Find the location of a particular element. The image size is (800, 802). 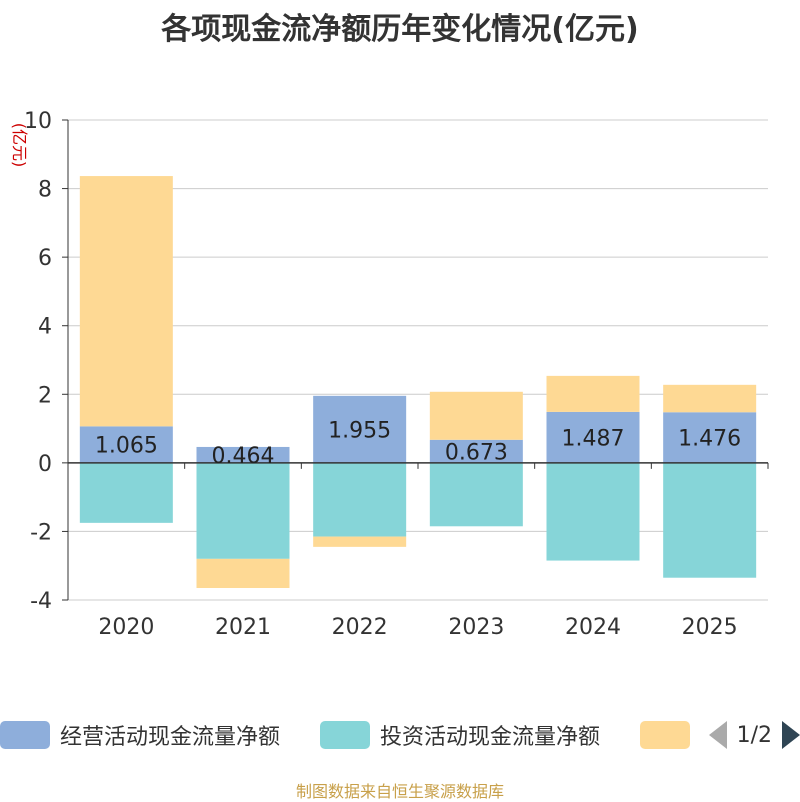

legend-next-icon is located at coordinates (791, 735).